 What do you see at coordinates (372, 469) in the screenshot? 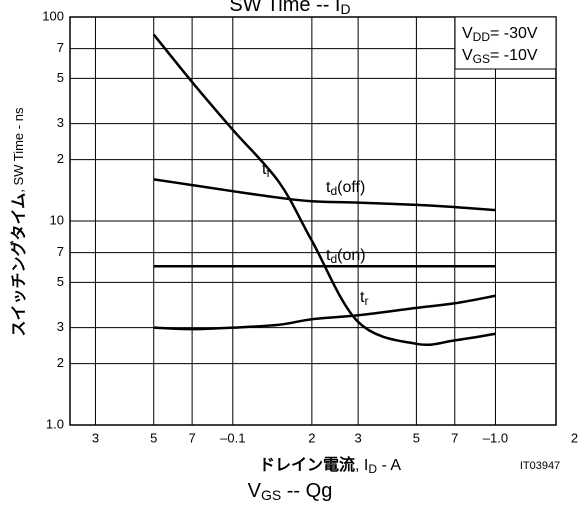
I see `x-label-sub: D` at bounding box center [372, 469].